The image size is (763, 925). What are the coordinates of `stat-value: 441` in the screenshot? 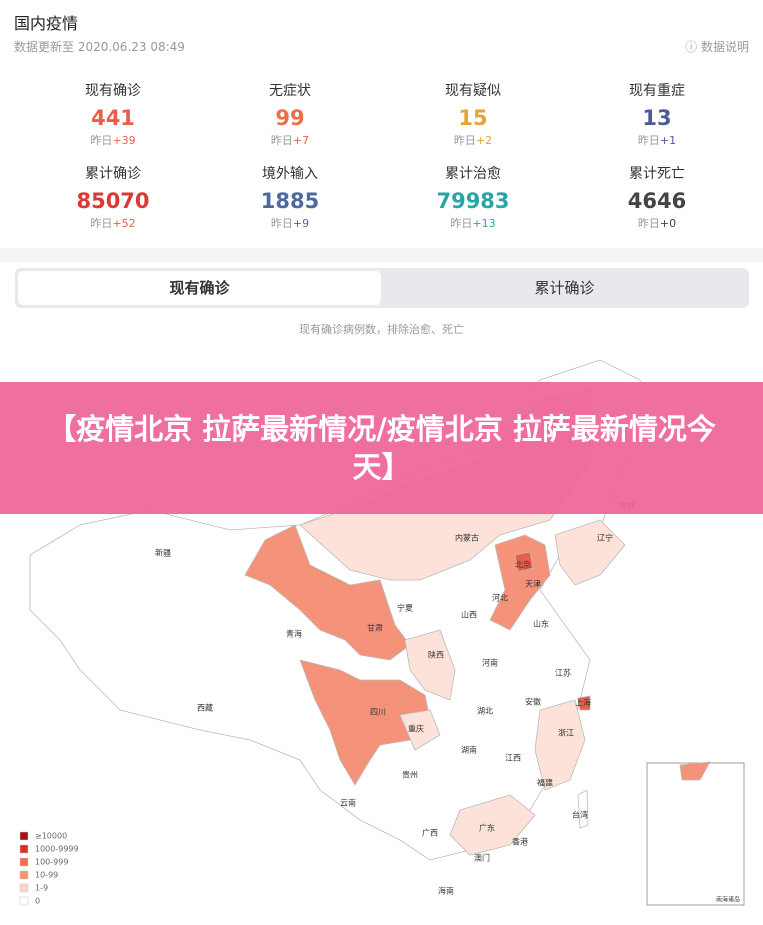 It's located at (113, 118).